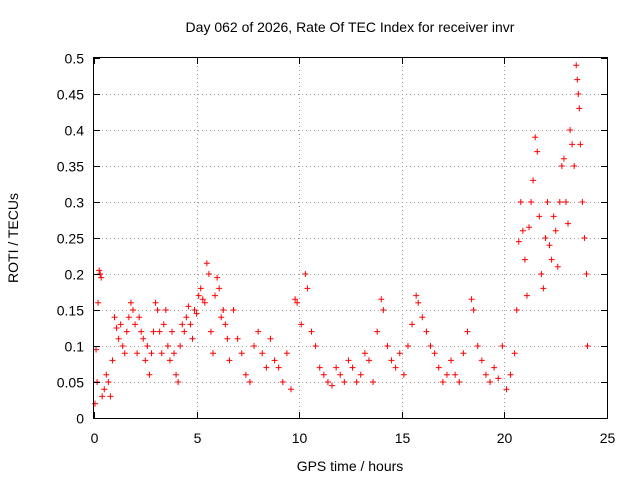 This screenshot has width=640, height=480. What do you see at coordinates (300, 438) in the screenshot?
I see `x-tick-label: 10` at bounding box center [300, 438].